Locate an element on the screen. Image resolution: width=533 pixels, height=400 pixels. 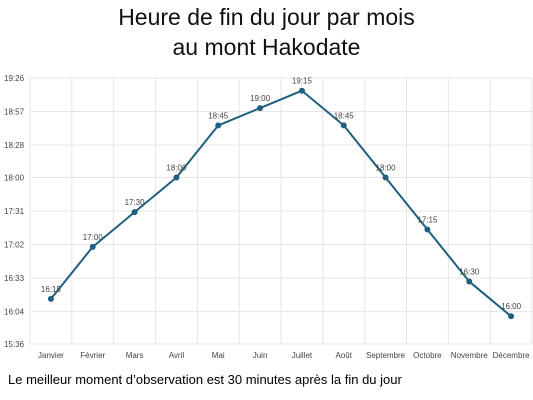
x-tick-label: Décembre is located at coordinates (511, 355).